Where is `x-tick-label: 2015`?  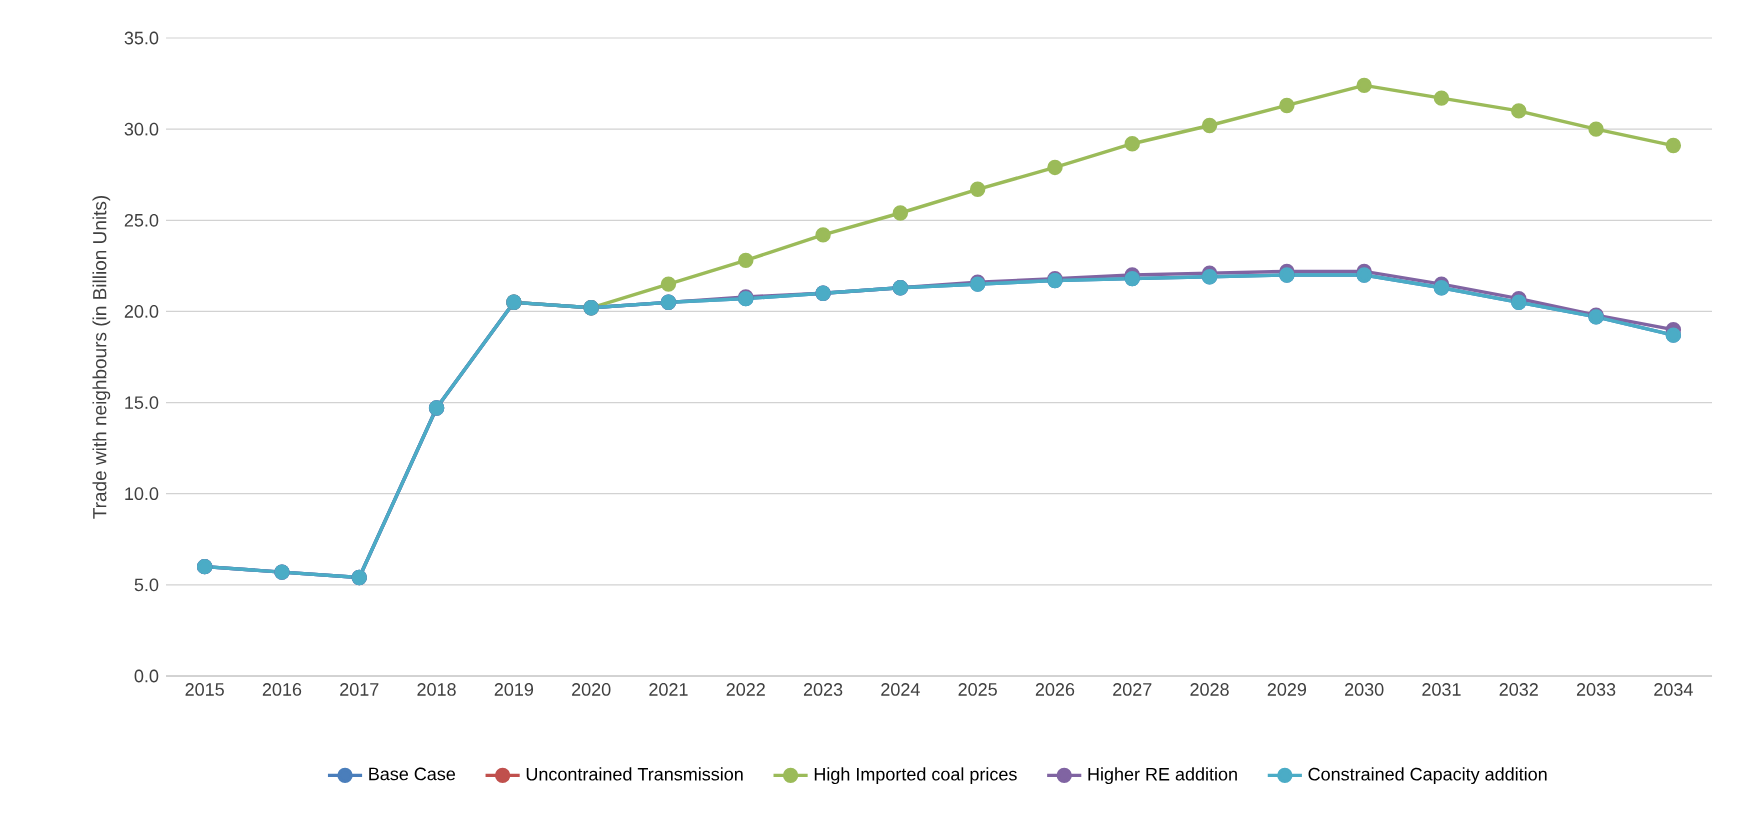 x-tick-label: 2015 is located at coordinates (204, 689).